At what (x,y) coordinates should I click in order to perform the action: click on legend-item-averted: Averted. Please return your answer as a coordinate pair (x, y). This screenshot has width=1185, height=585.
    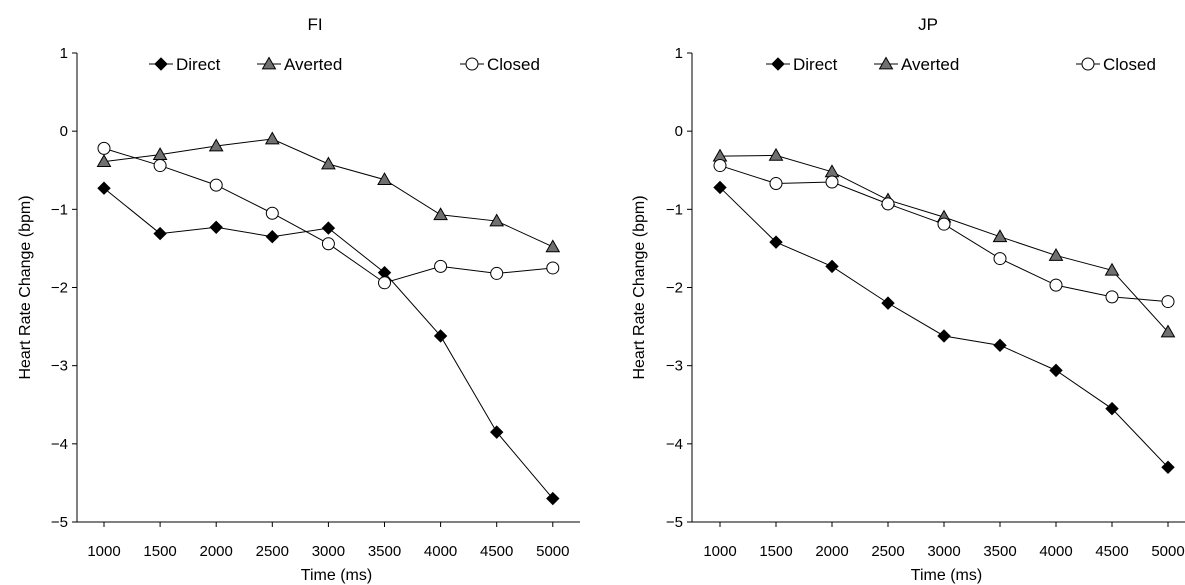
    Looking at the image, I should click on (299, 64).